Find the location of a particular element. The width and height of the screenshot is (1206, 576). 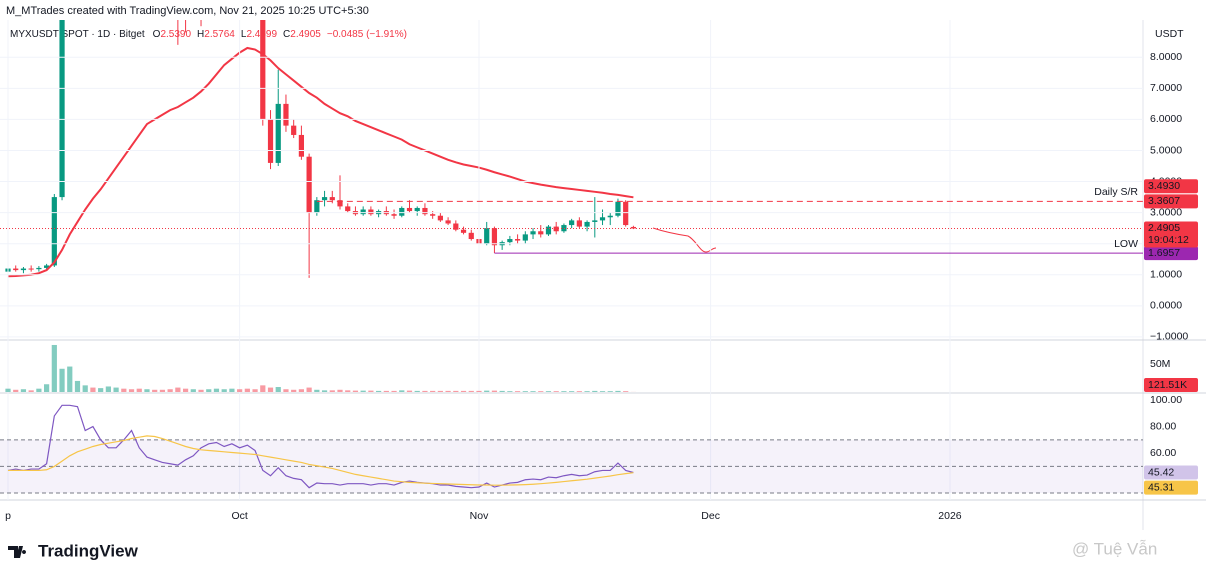

x-tick-label: Dec is located at coordinates (710, 516).